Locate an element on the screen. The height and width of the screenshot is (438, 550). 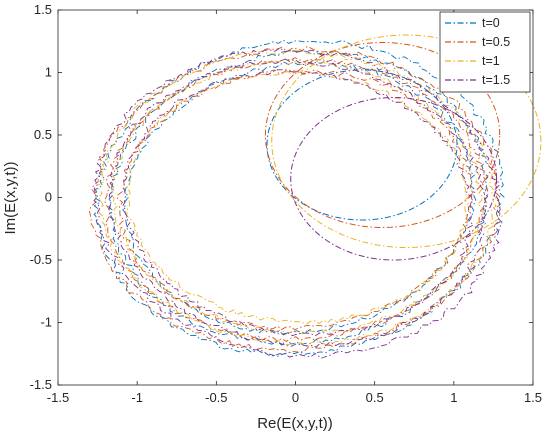
legend: t=0 t=0.5 t=1 t=1.5 is located at coordinates (485, 52).